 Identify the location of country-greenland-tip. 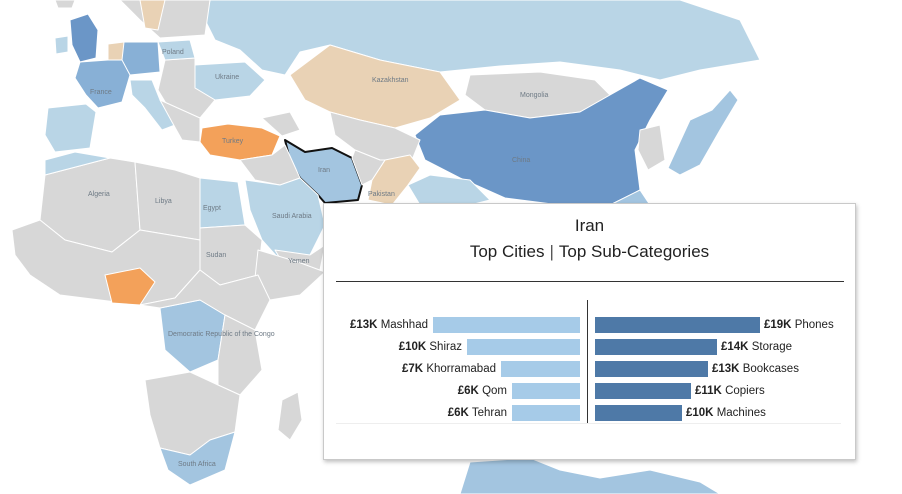
(65, 4).